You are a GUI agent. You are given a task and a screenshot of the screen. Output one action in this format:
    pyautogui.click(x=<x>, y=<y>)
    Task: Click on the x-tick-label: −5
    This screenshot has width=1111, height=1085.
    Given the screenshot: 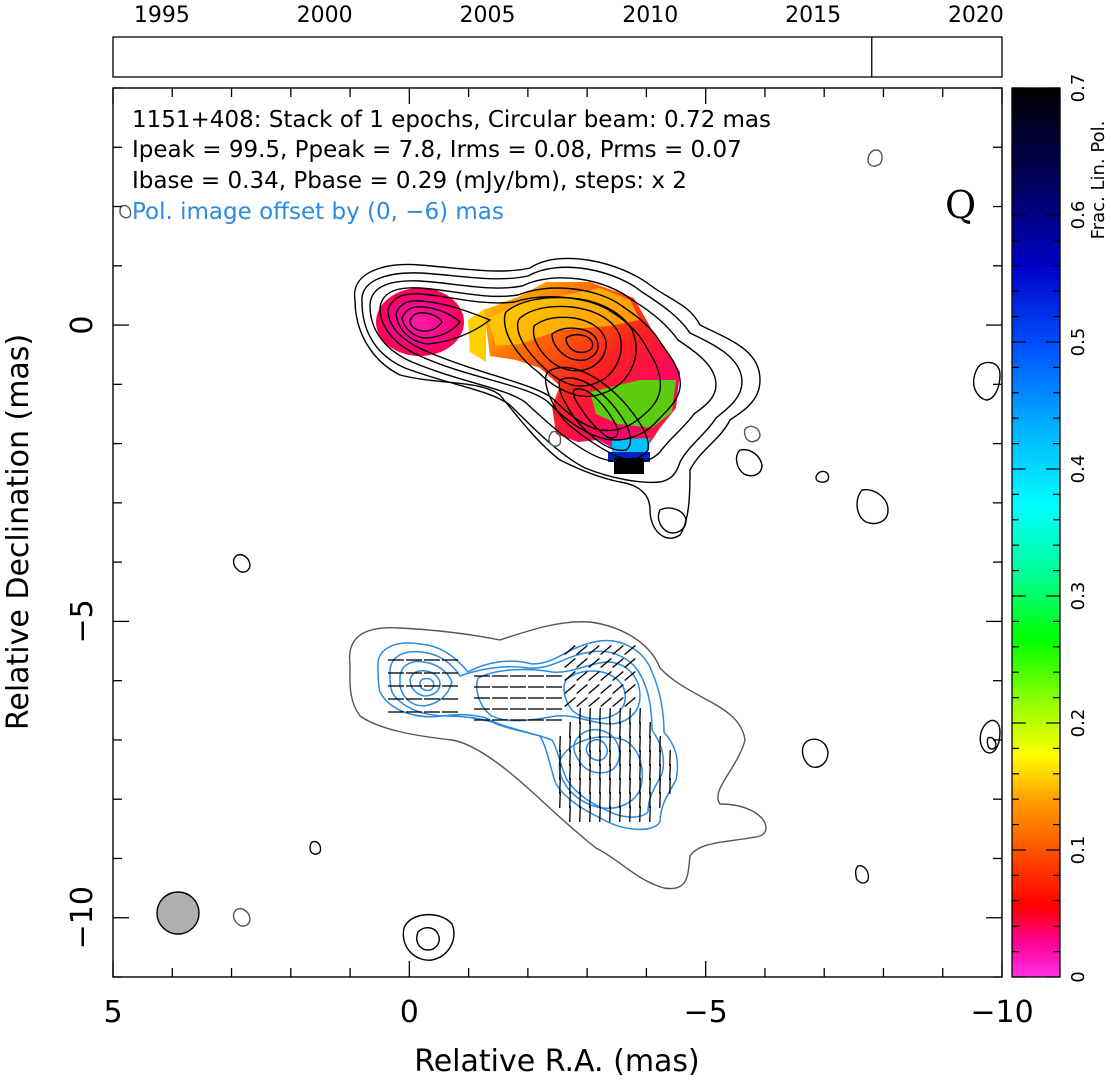 What is the action you would take?
    pyautogui.click(x=706, y=1012)
    